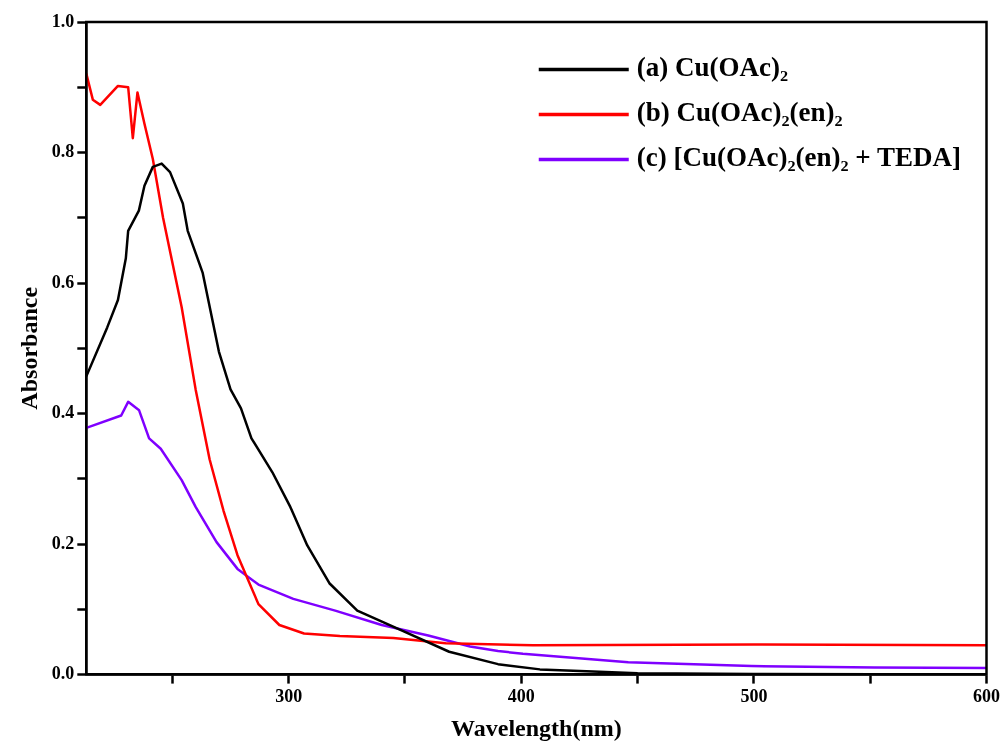 This screenshot has width=1008, height=753. I want to click on x-axis-title: Wavelength(nm), so click(536, 727).